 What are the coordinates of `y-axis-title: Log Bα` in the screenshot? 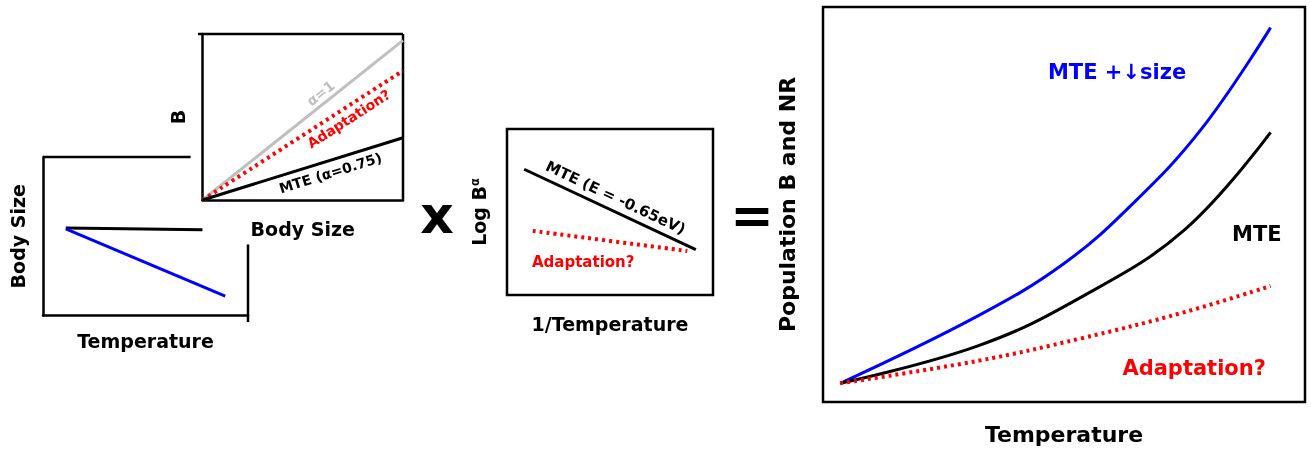 It's located at (479, 211).